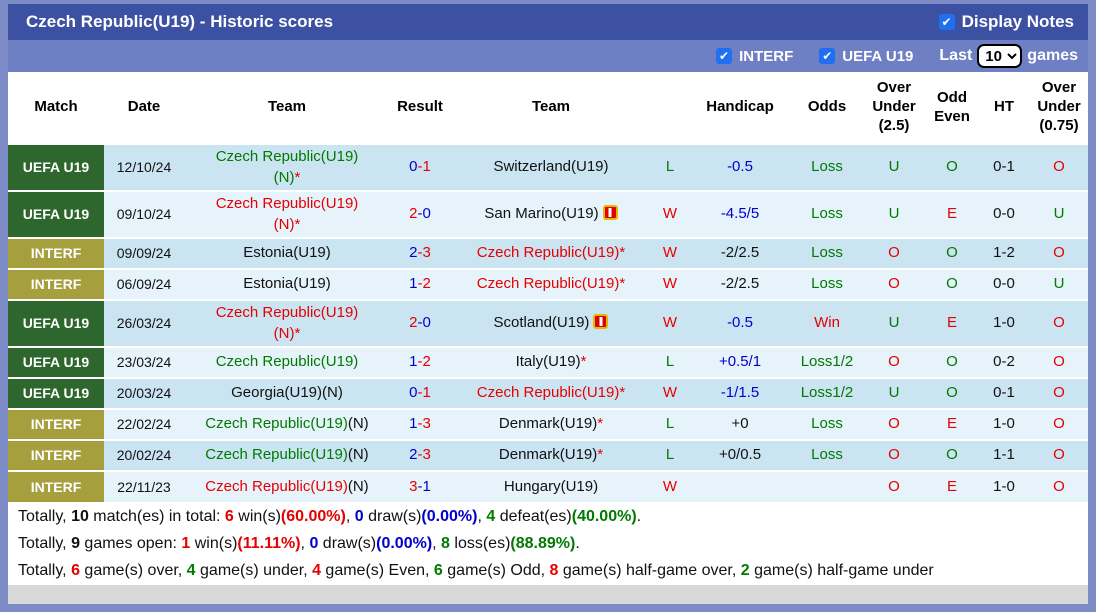  I want to click on ht-cell: 1-2, so click(1004, 253).